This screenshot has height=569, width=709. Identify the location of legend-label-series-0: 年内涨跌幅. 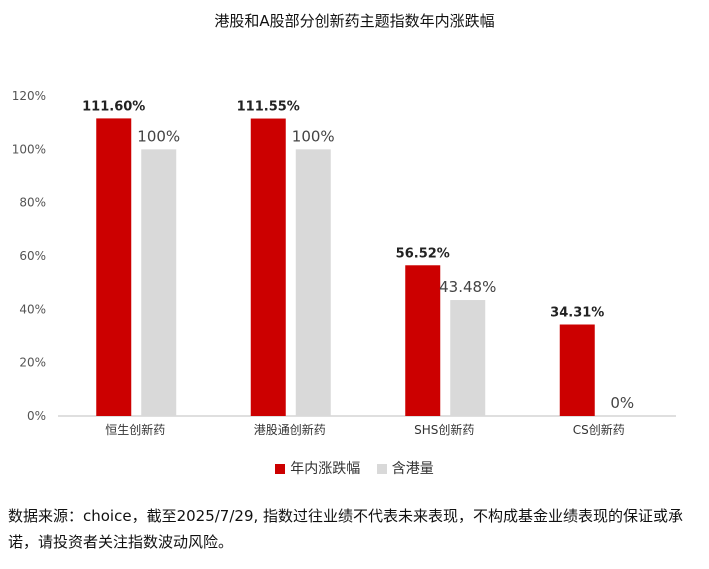
(325, 469).